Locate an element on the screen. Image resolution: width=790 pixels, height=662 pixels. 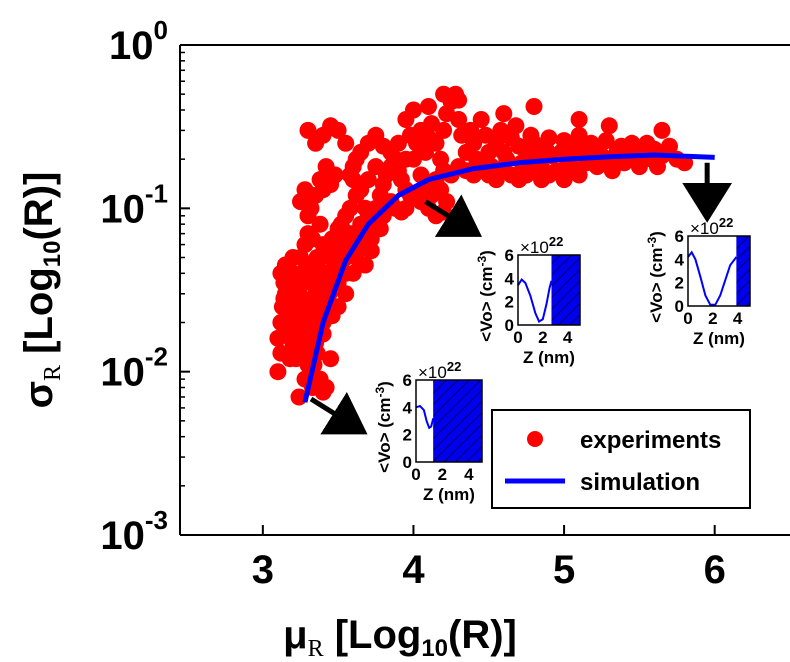
y-tick-label: 10⁻³ is located at coordinates (134, 531).